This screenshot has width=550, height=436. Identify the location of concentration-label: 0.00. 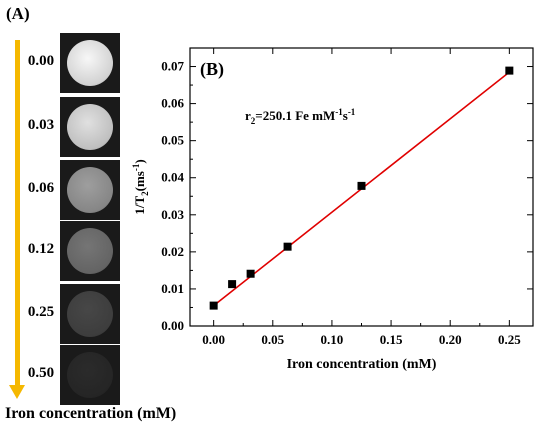
(41, 61).